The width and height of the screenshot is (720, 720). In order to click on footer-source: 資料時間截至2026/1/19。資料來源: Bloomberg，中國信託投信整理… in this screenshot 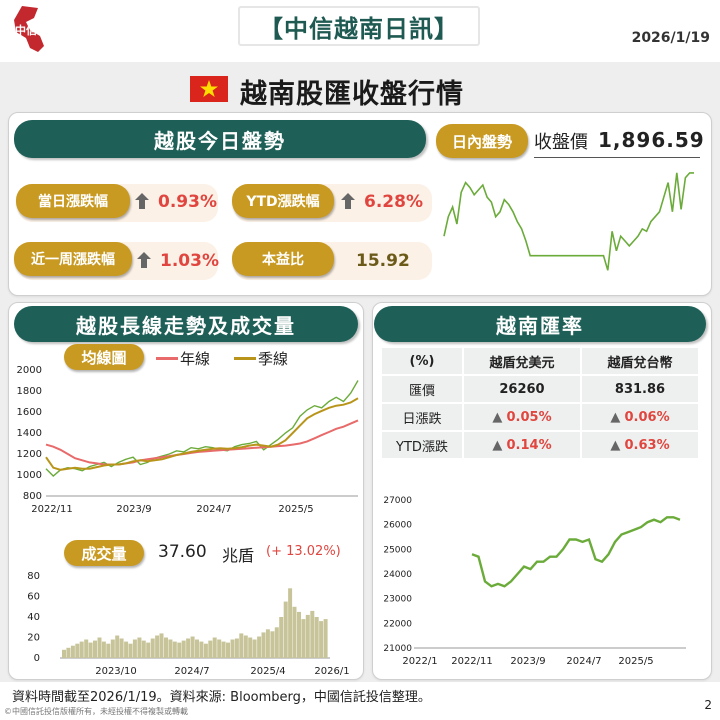, I will do `click(221, 697)`.